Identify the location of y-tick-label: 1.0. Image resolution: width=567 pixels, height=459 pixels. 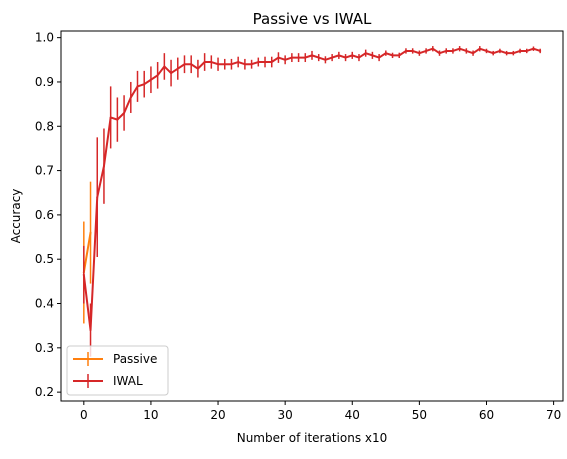
(44, 38).